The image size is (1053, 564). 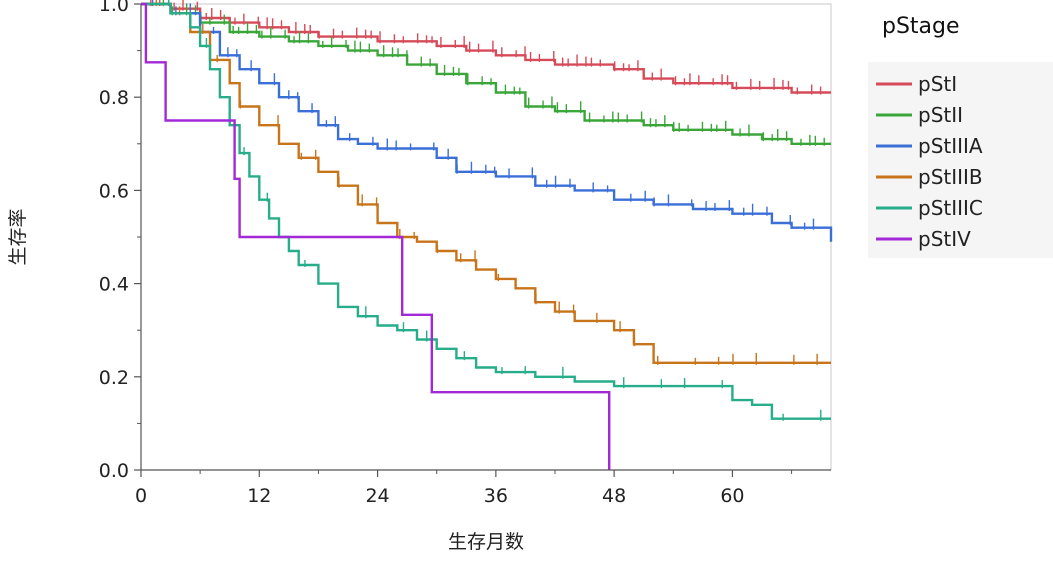 What do you see at coordinates (944, 239) in the screenshot?
I see `legend-label-pStIV: pStIV` at bounding box center [944, 239].